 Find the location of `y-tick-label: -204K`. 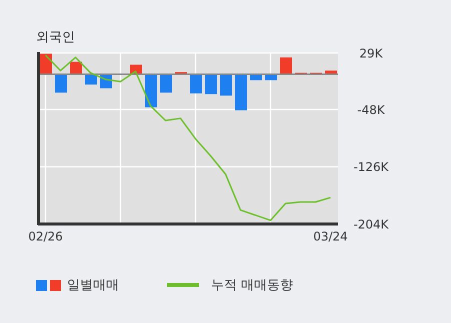

y-tick-label: -204K is located at coordinates (371, 224).